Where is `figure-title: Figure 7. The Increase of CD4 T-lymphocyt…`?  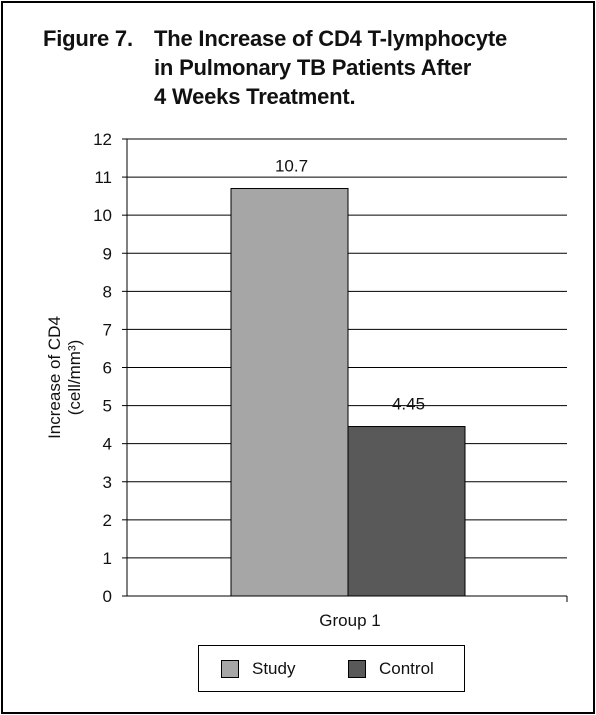 figure-title: Figure 7. The Increase of CD4 T-lymphocyt… is located at coordinates (275, 67).